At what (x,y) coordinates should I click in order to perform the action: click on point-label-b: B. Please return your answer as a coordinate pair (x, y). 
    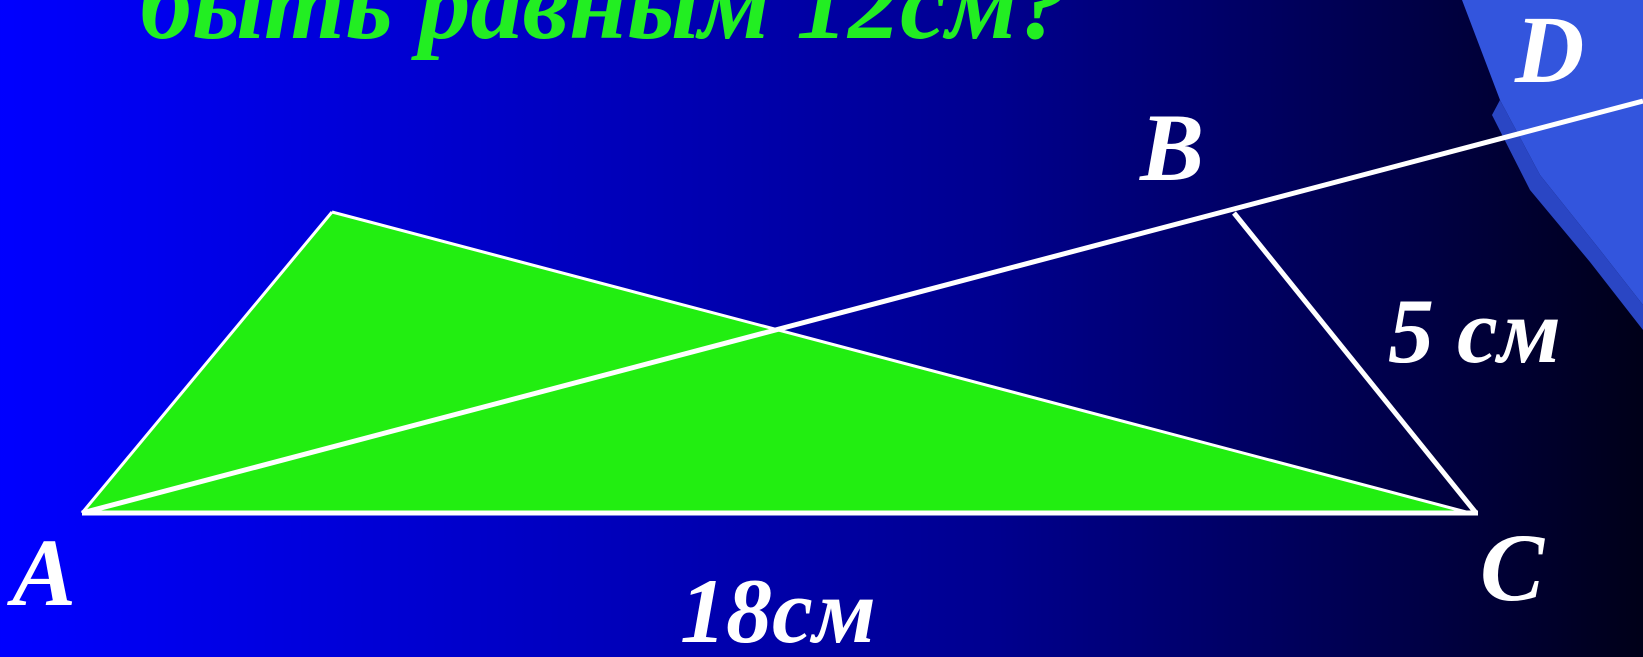
    Looking at the image, I should click on (1172, 147).